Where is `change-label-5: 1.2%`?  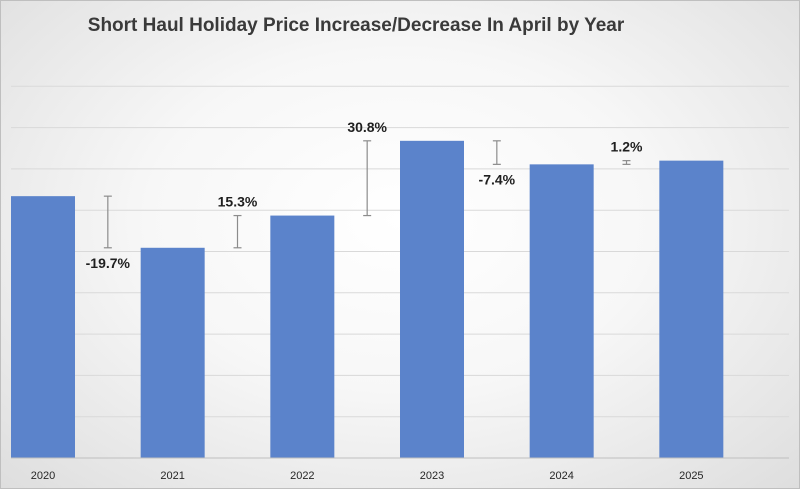
change-label-5: 1.2% is located at coordinates (627, 147).